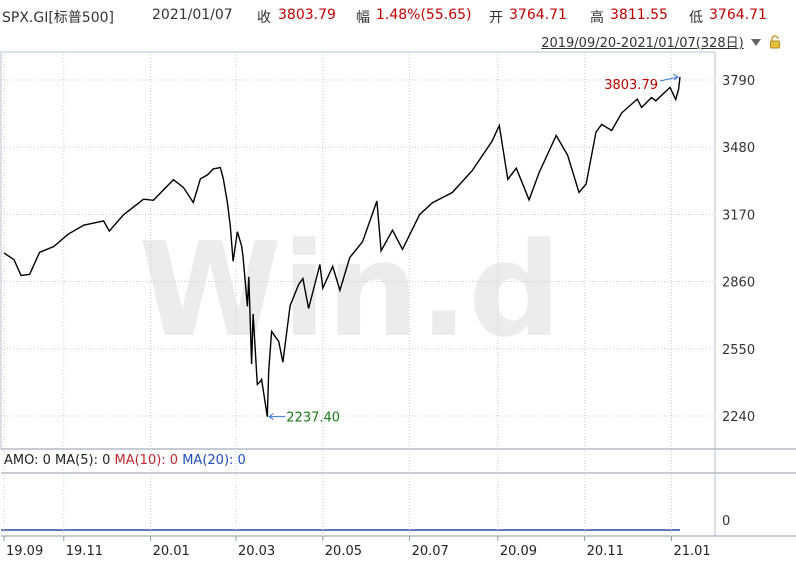  Describe the element at coordinates (277, 416) in the screenshot. I see `low-marker-arrow` at that location.